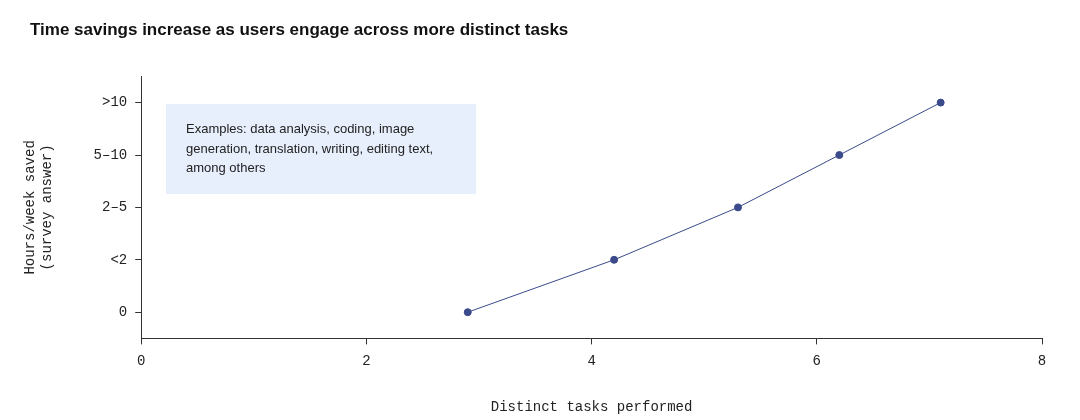 The height and width of the screenshot is (420, 1080). I want to click on x-tick-label: 6, so click(816, 360).